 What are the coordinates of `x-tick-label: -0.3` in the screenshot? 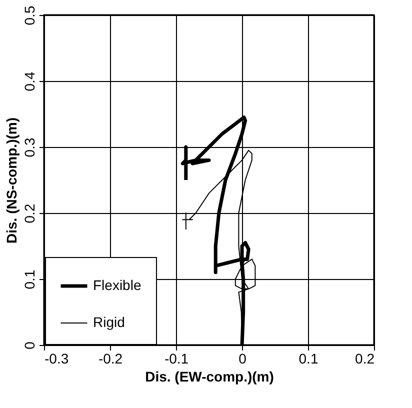 It's located at (56, 358).